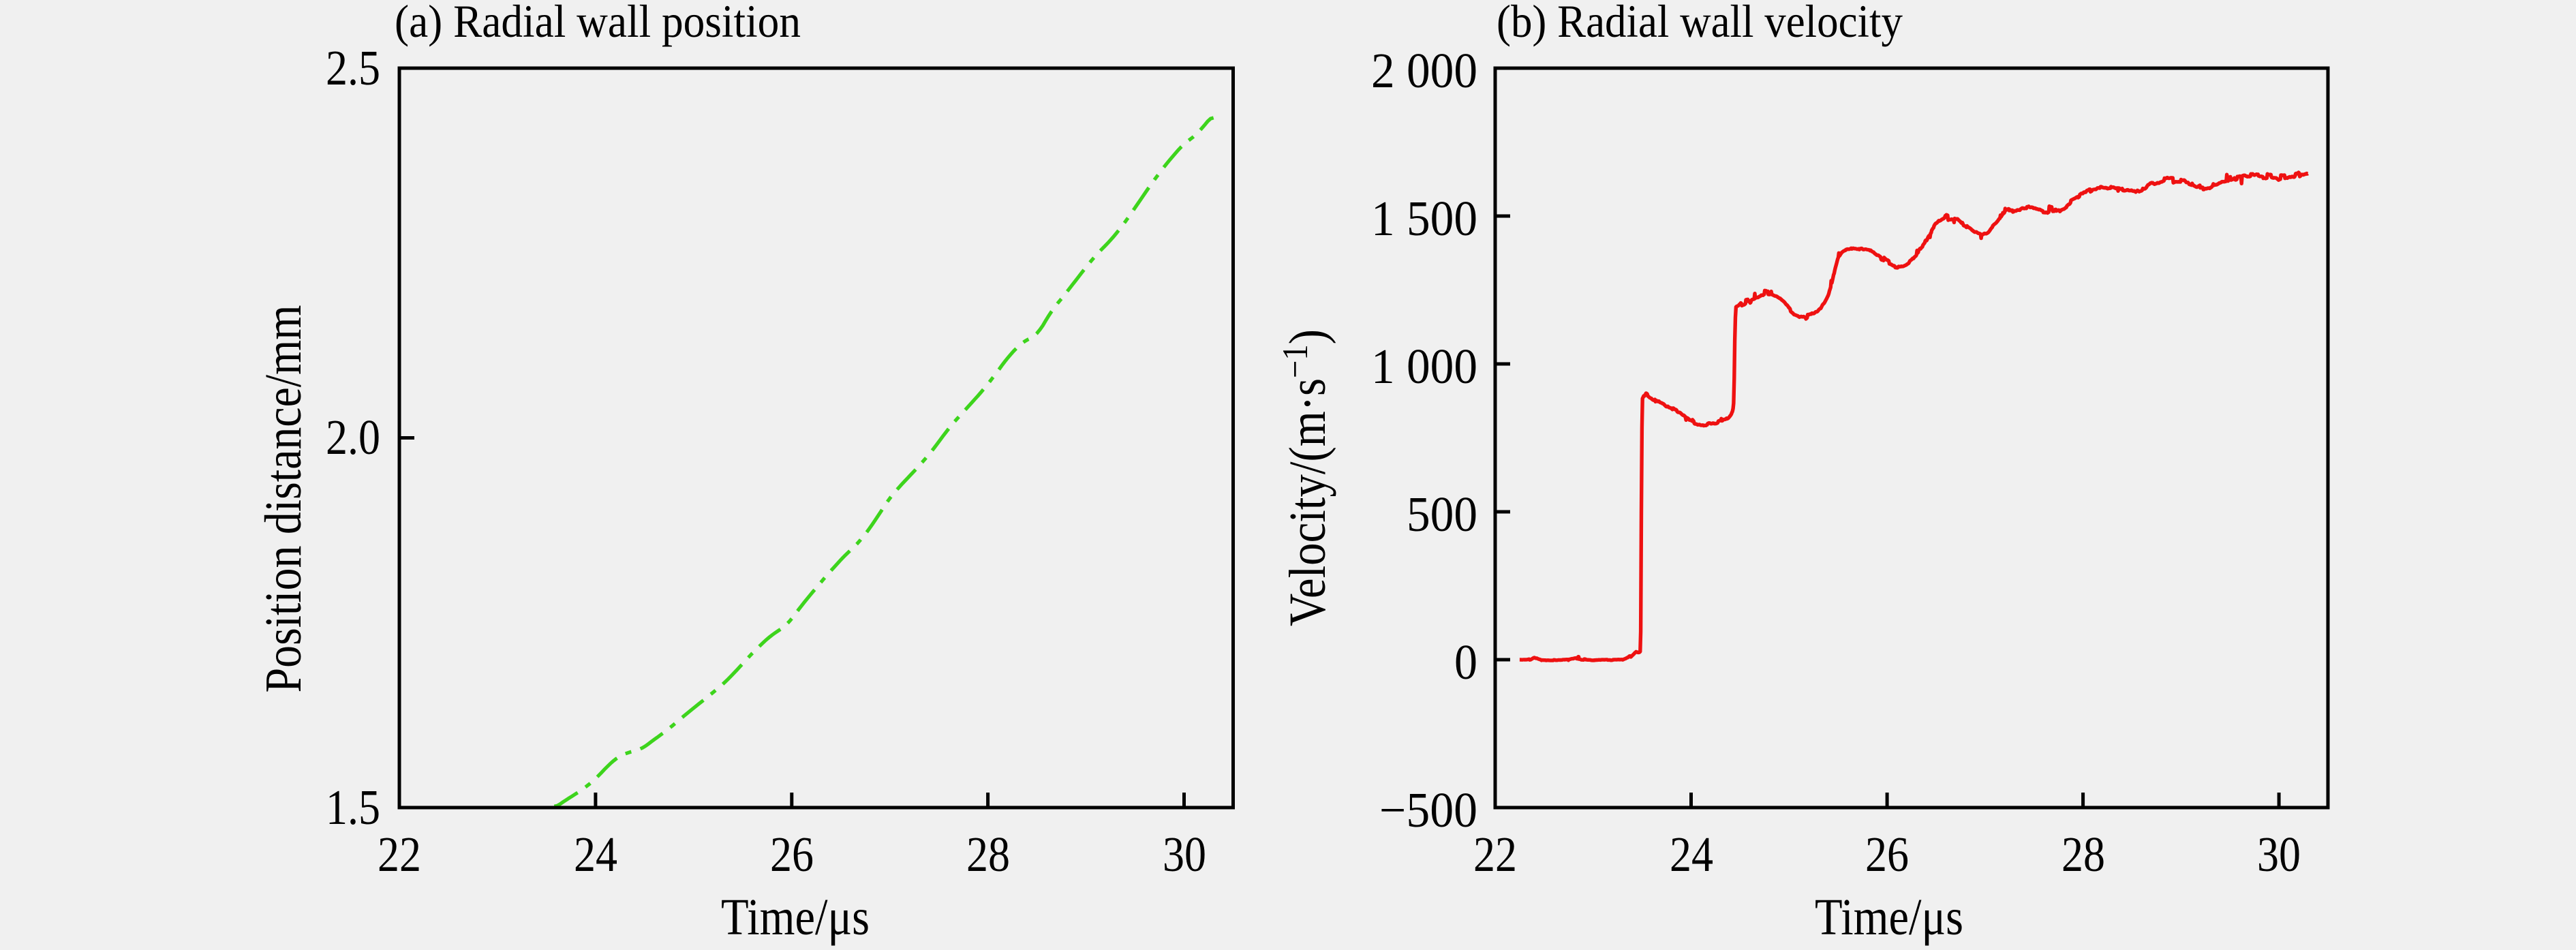  I want to click on svg-text: 1 000, so click(1424, 367).